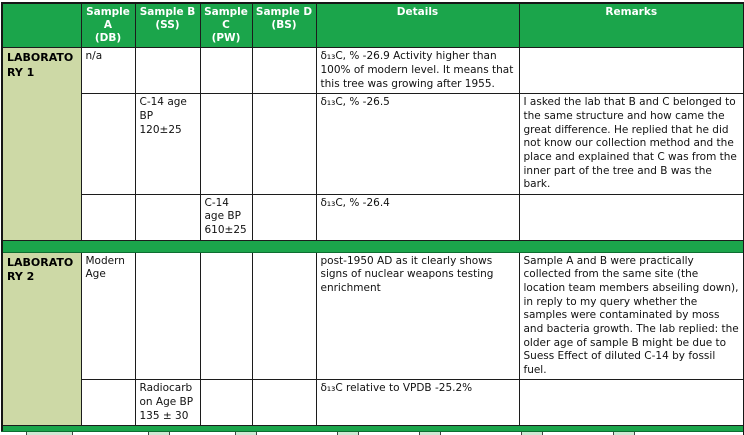  I want to click on corner-header-cell, so click(41, 25).